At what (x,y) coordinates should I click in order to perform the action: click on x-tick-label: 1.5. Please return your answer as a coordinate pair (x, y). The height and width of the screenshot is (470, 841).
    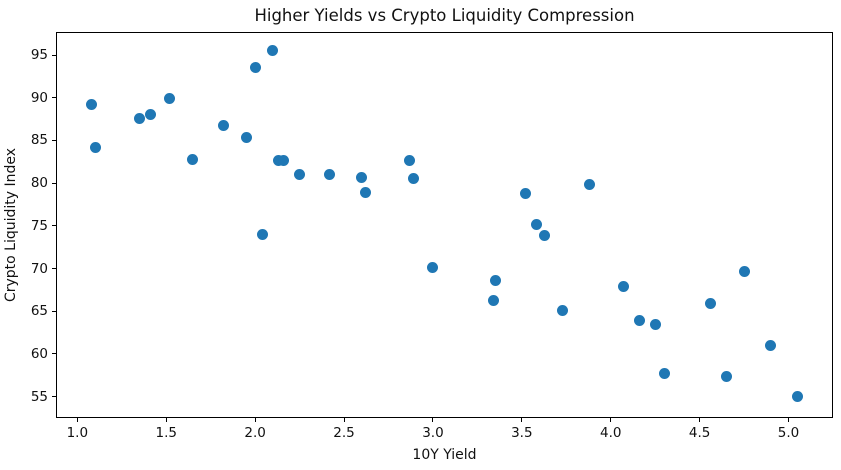
    Looking at the image, I should click on (166, 433).